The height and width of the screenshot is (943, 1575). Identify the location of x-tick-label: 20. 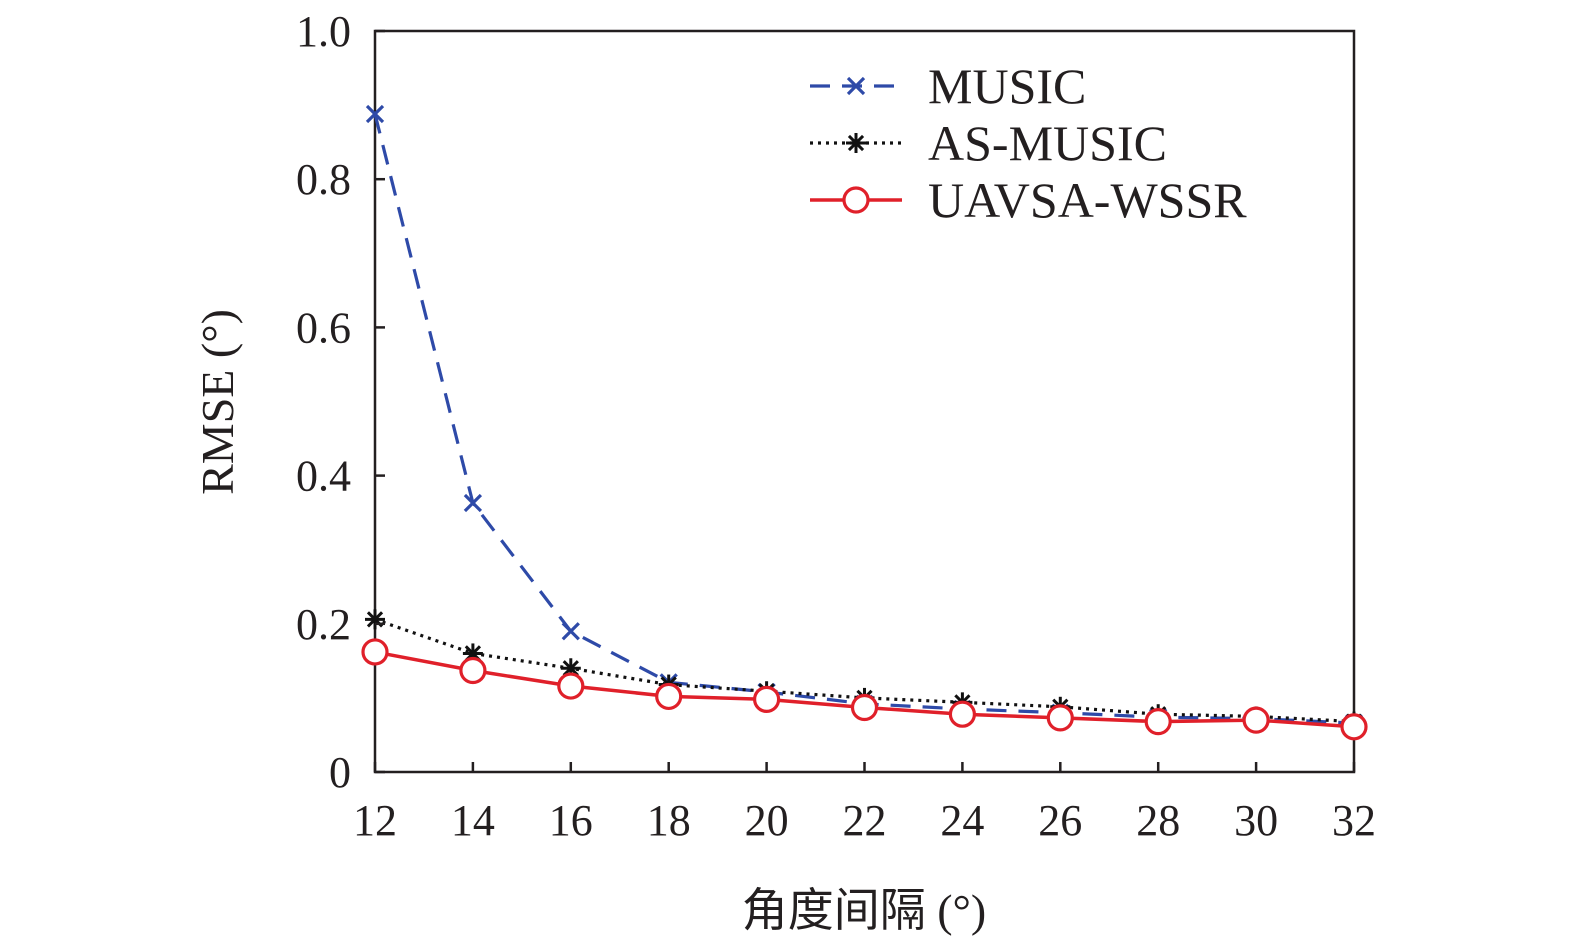
(767, 820).